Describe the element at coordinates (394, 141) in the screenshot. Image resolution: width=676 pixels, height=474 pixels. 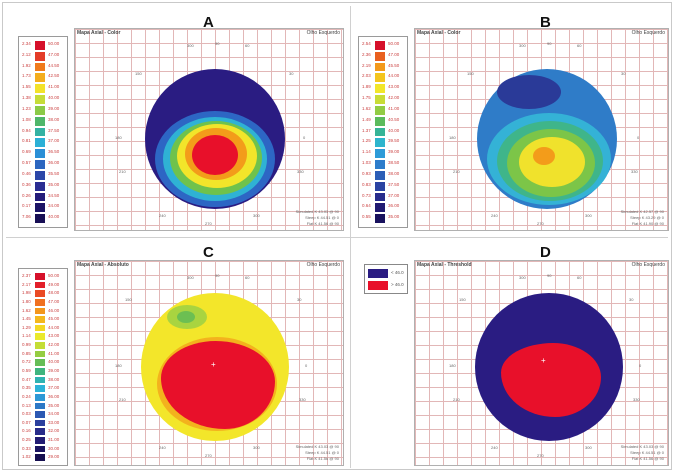
I see `scale-right-value: 39.50` at that location.